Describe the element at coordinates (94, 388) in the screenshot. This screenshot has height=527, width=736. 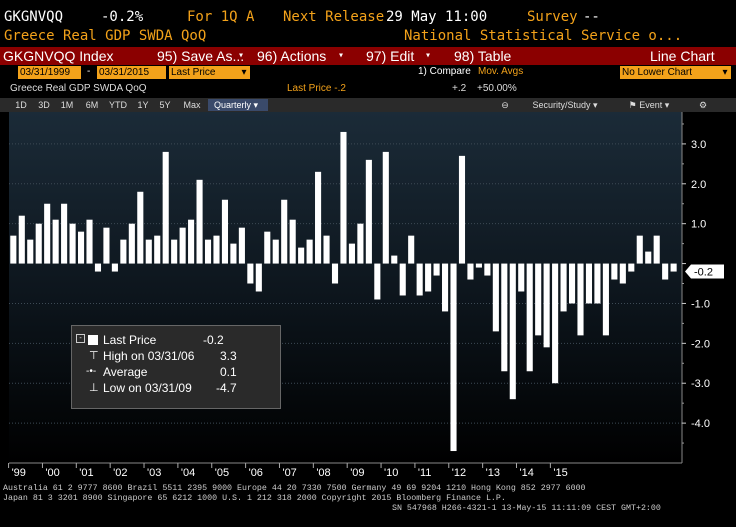
I see `low-marker-icon: ⊥` at that location.